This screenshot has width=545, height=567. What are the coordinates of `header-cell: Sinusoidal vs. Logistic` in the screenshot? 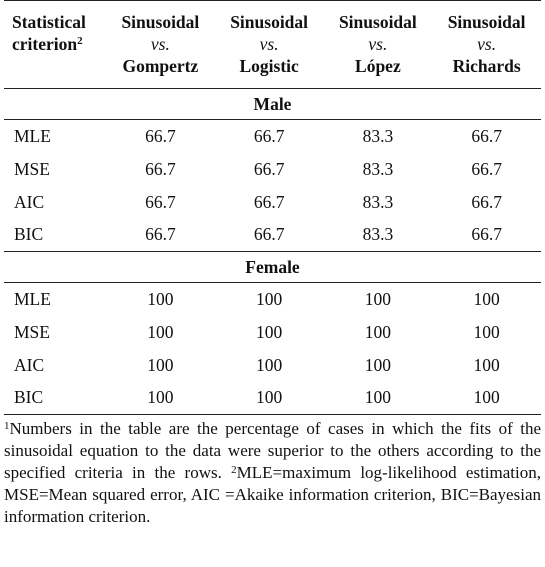 It's located at (269, 44).